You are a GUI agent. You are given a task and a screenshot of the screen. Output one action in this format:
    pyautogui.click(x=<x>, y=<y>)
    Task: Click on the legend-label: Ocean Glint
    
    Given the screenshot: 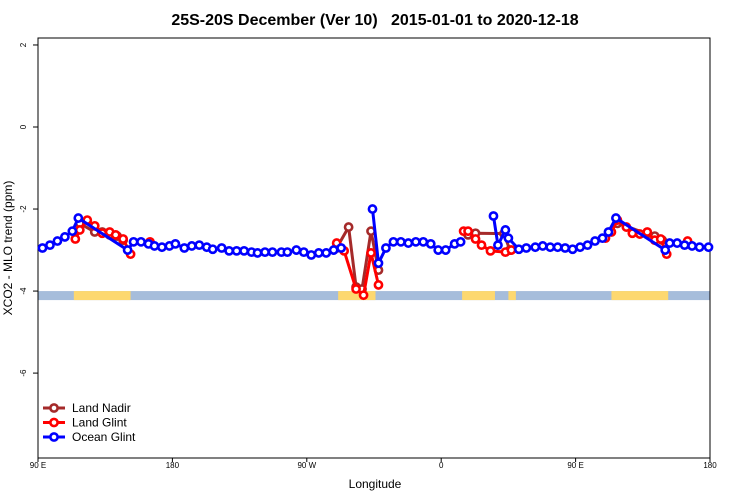 What is the action you would take?
    pyautogui.click(x=104, y=437)
    